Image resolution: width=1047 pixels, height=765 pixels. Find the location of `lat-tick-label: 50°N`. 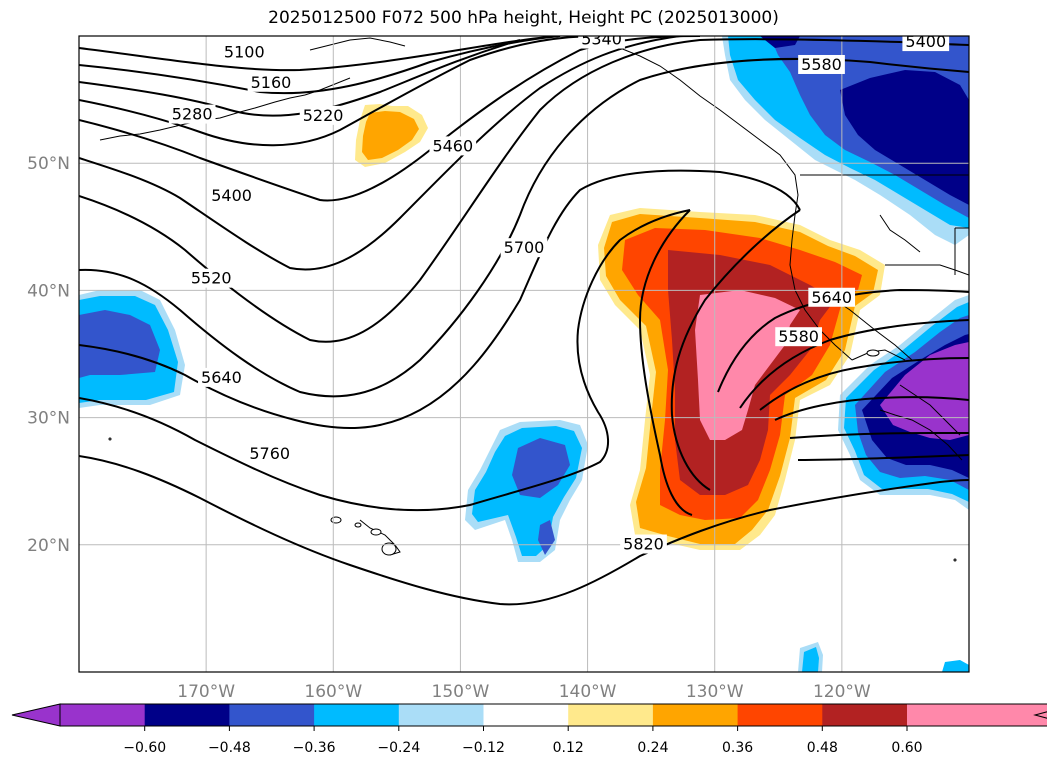

lat-tick-label: 50°N is located at coordinates (48, 164).